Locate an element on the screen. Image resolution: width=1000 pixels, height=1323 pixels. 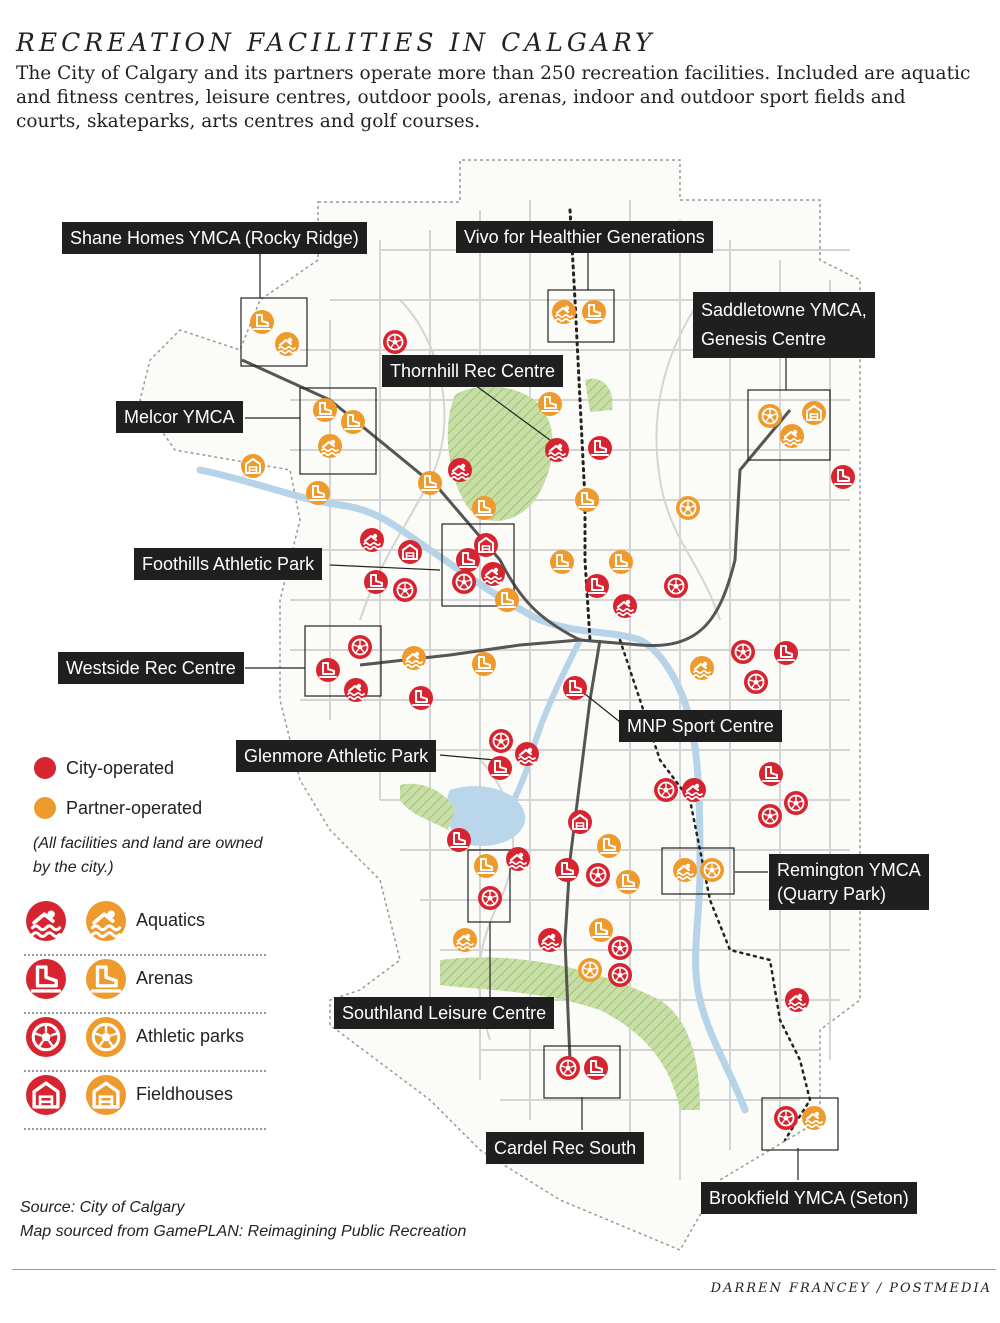
northeast-park is located at coordinates (599, 395).